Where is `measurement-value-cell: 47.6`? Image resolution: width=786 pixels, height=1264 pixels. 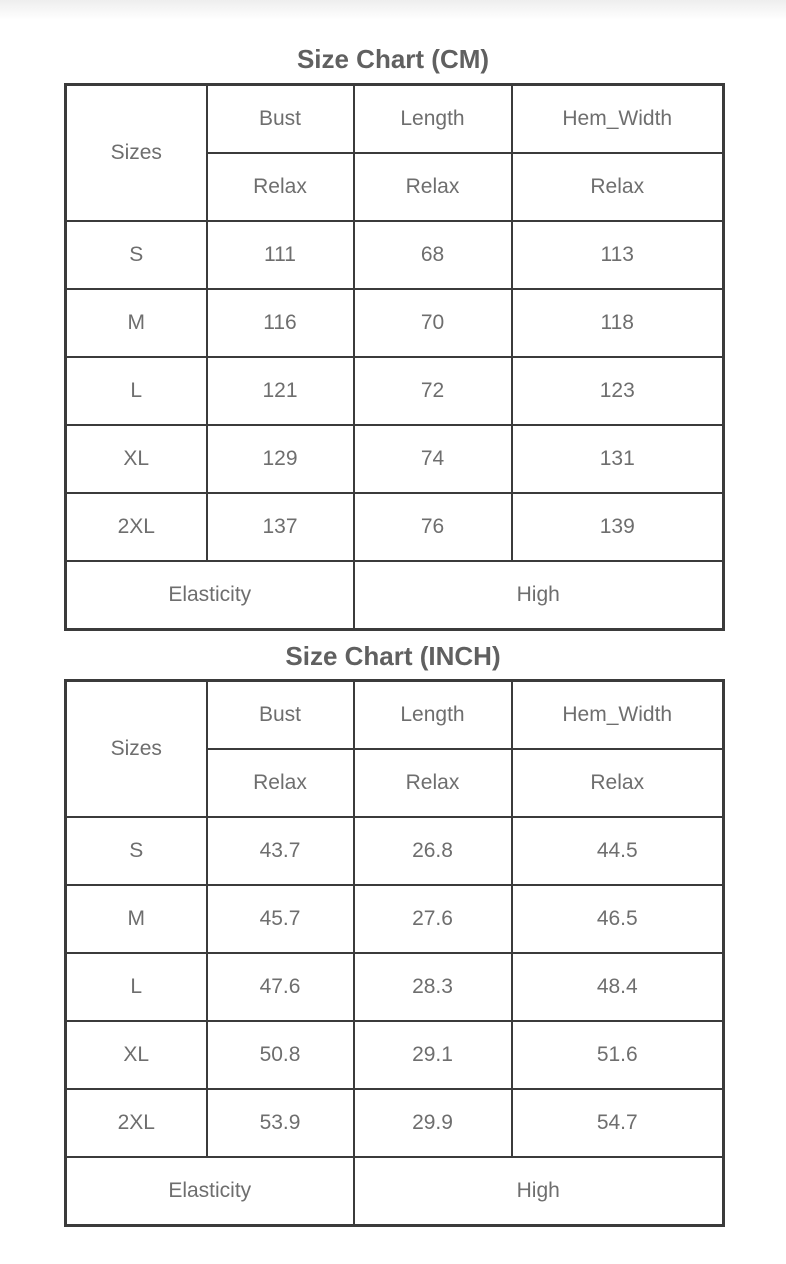 measurement-value-cell: 47.6 is located at coordinates (280, 987).